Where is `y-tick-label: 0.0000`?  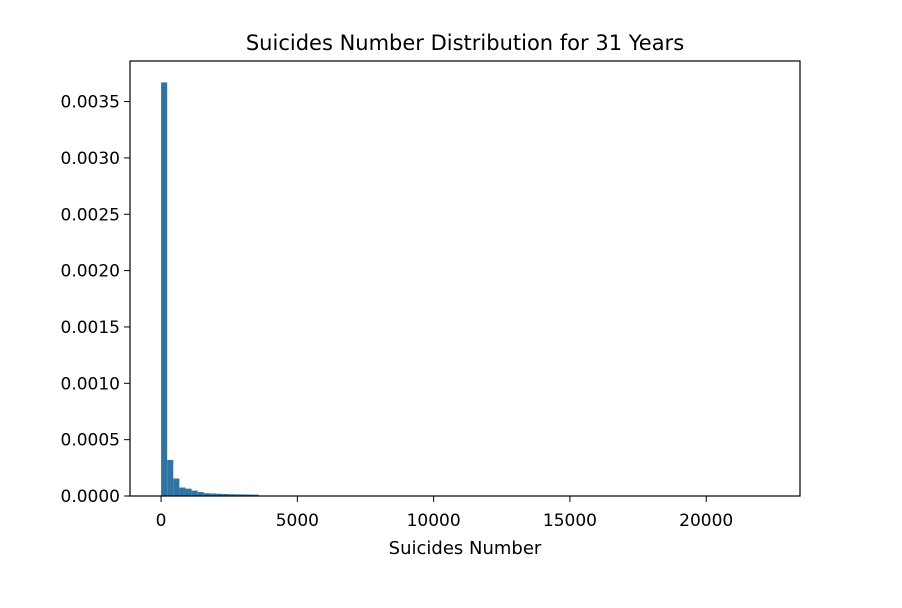 y-tick-label: 0.0000 is located at coordinates (90, 497).